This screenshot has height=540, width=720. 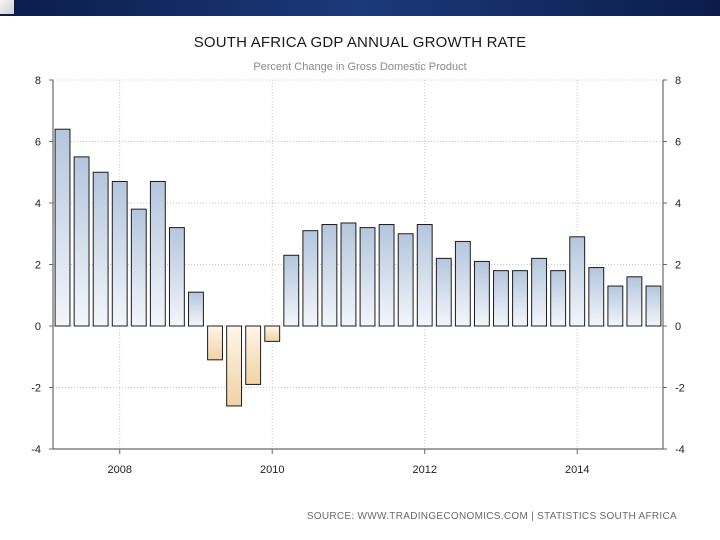 I want to click on y-tick-label-right: 2, so click(x=678, y=266).